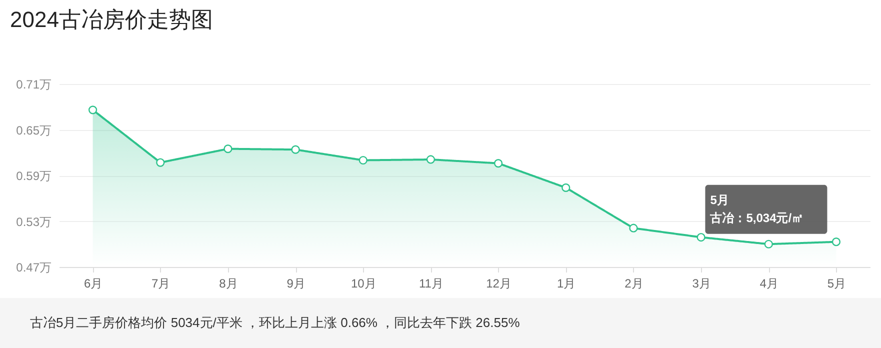  I want to click on x-tick-label: 5月, so click(836, 283).